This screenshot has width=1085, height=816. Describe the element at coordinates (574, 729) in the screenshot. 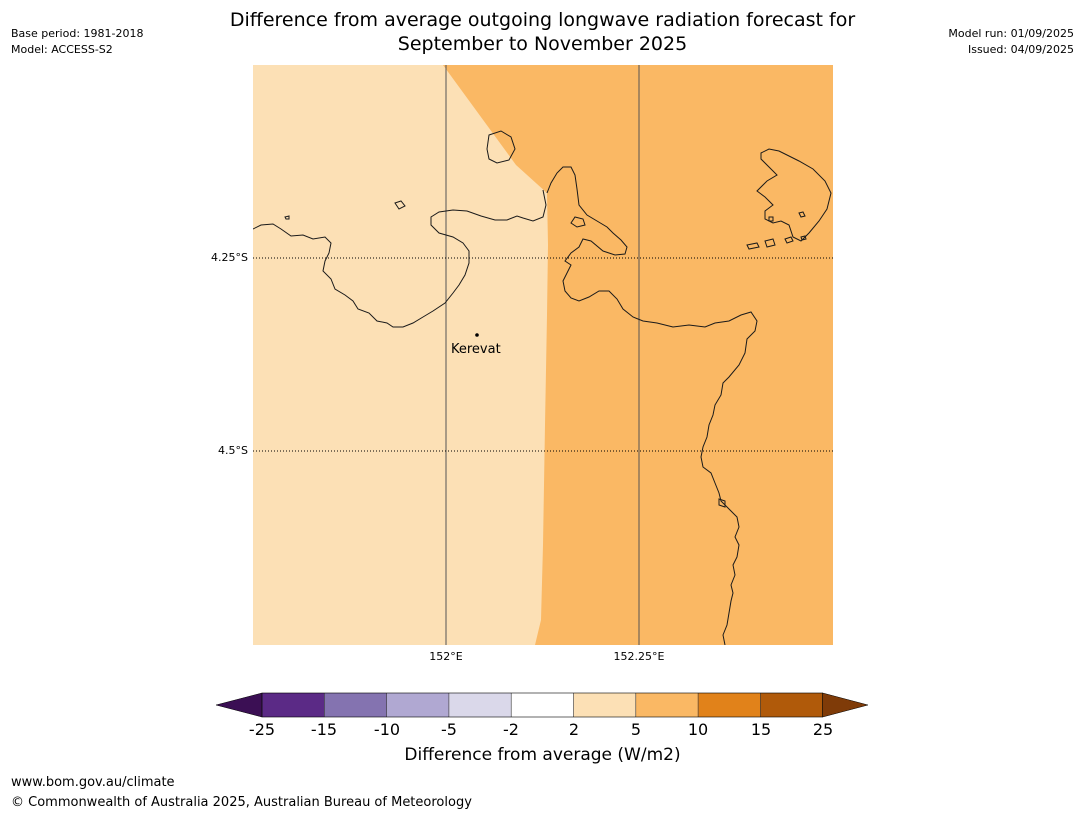

I see `colorbar-tick: 2` at that location.